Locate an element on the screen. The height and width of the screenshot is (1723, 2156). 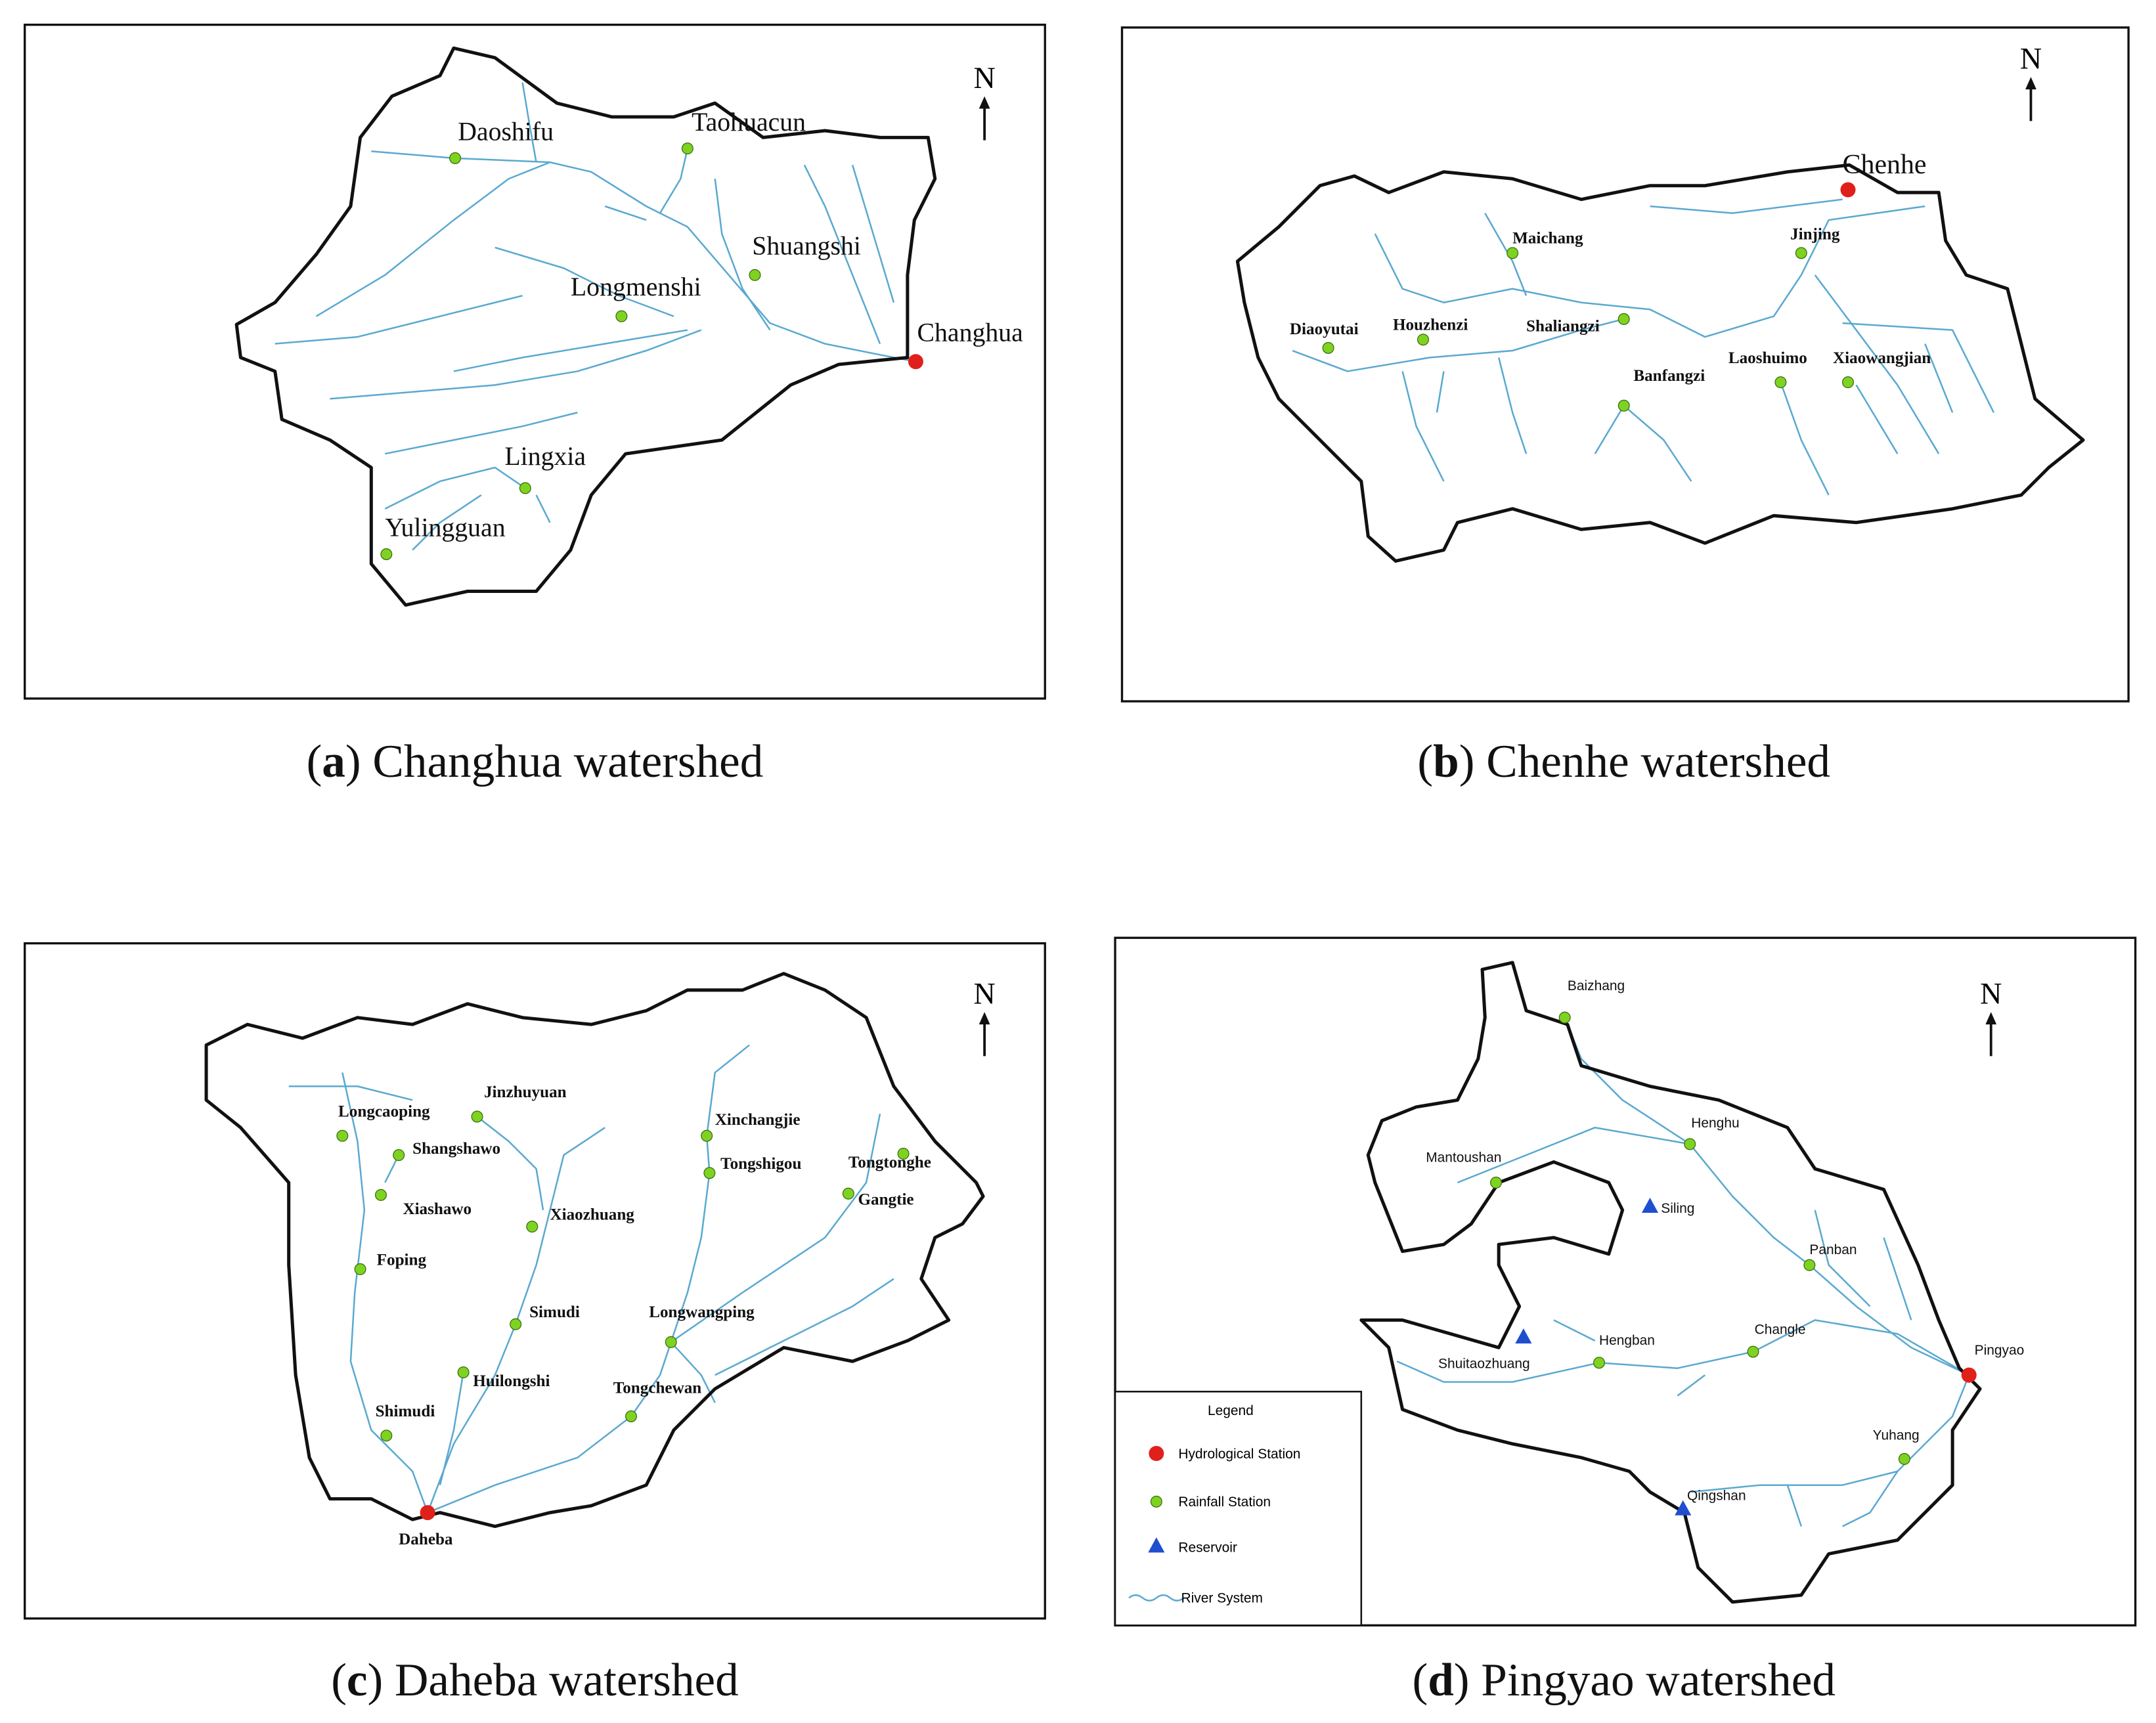
station-label: Banfangzi is located at coordinates (1669, 376).